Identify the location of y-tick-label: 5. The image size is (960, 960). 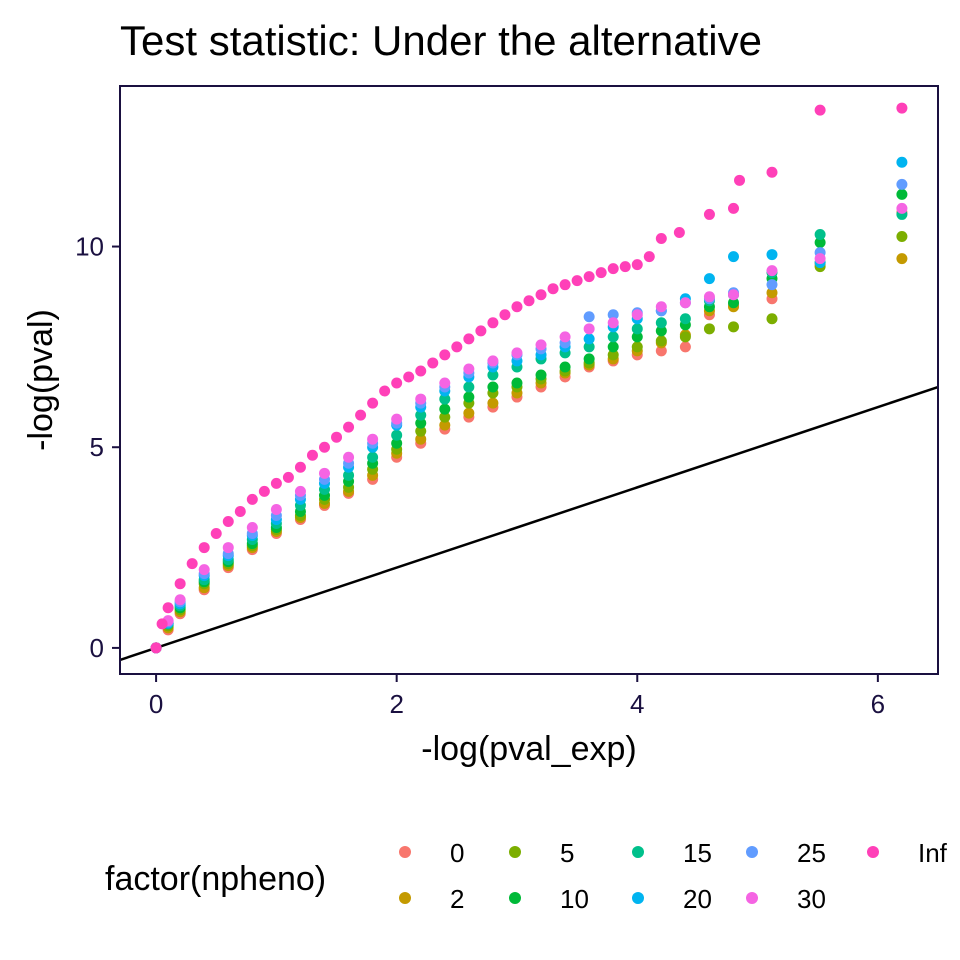
(97, 447).